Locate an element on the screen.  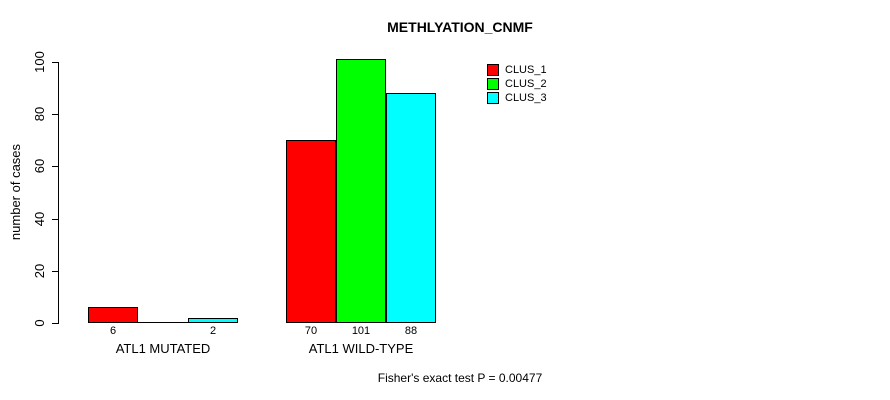
bar-clus_1-group1 is located at coordinates (113, 315).